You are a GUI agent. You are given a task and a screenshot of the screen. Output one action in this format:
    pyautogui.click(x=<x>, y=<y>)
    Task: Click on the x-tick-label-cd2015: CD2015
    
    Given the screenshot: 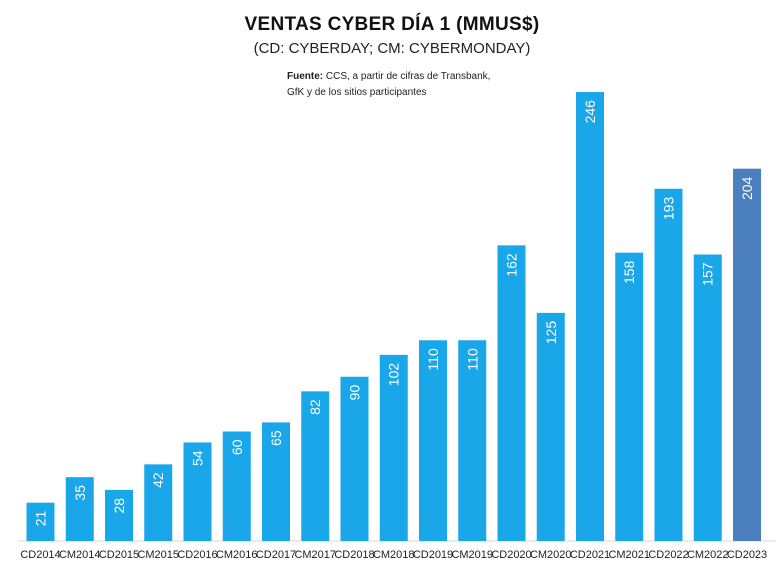 What is the action you would take?
    pyautogui.click(x=119, y=555)
    